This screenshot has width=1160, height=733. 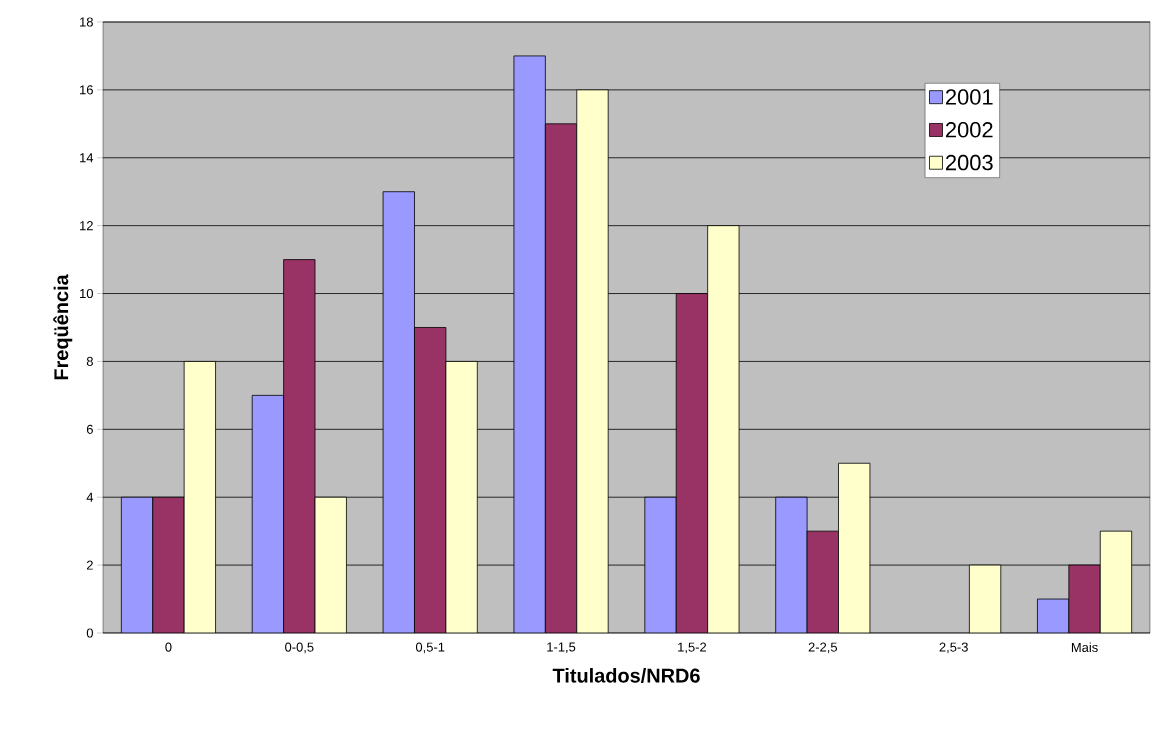 What do you see at coordinates (430, 648) in the screenshot?
I see `x-tick-label: 0,5-1` at bounding box center [430, 648].